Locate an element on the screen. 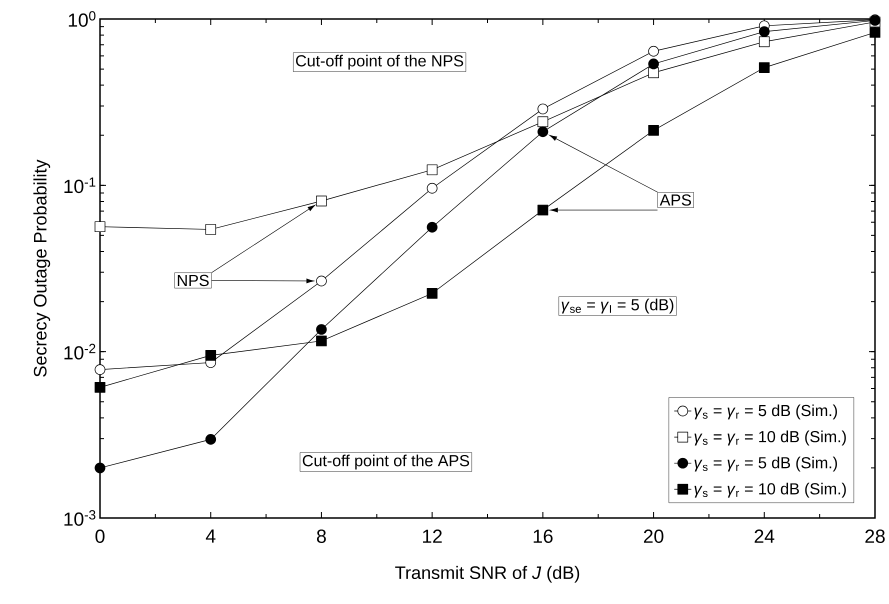 This screenshot has width=889, height=604. y-tick-label: 10$^{-1}$ is located at coordinates (80, 186).